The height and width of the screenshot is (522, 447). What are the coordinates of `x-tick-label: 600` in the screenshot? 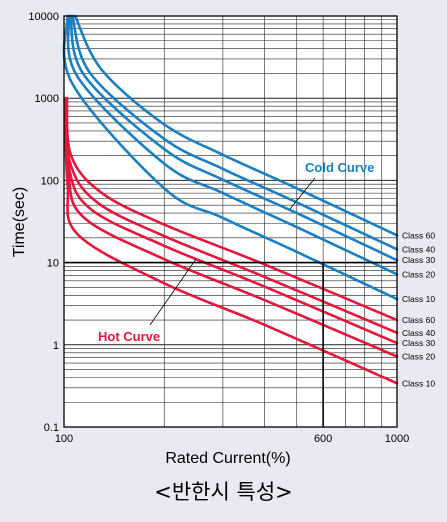 It's located at (323, 439).